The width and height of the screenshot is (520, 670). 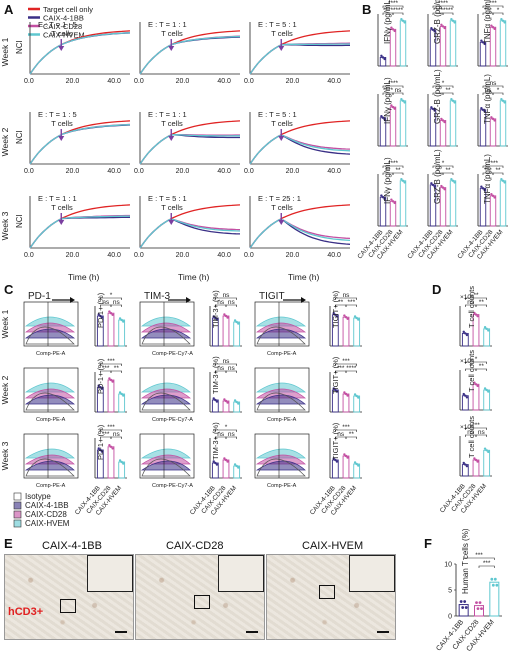 I want to click on y-axis-label: Human T cells (%), so click(x=465, y=561).